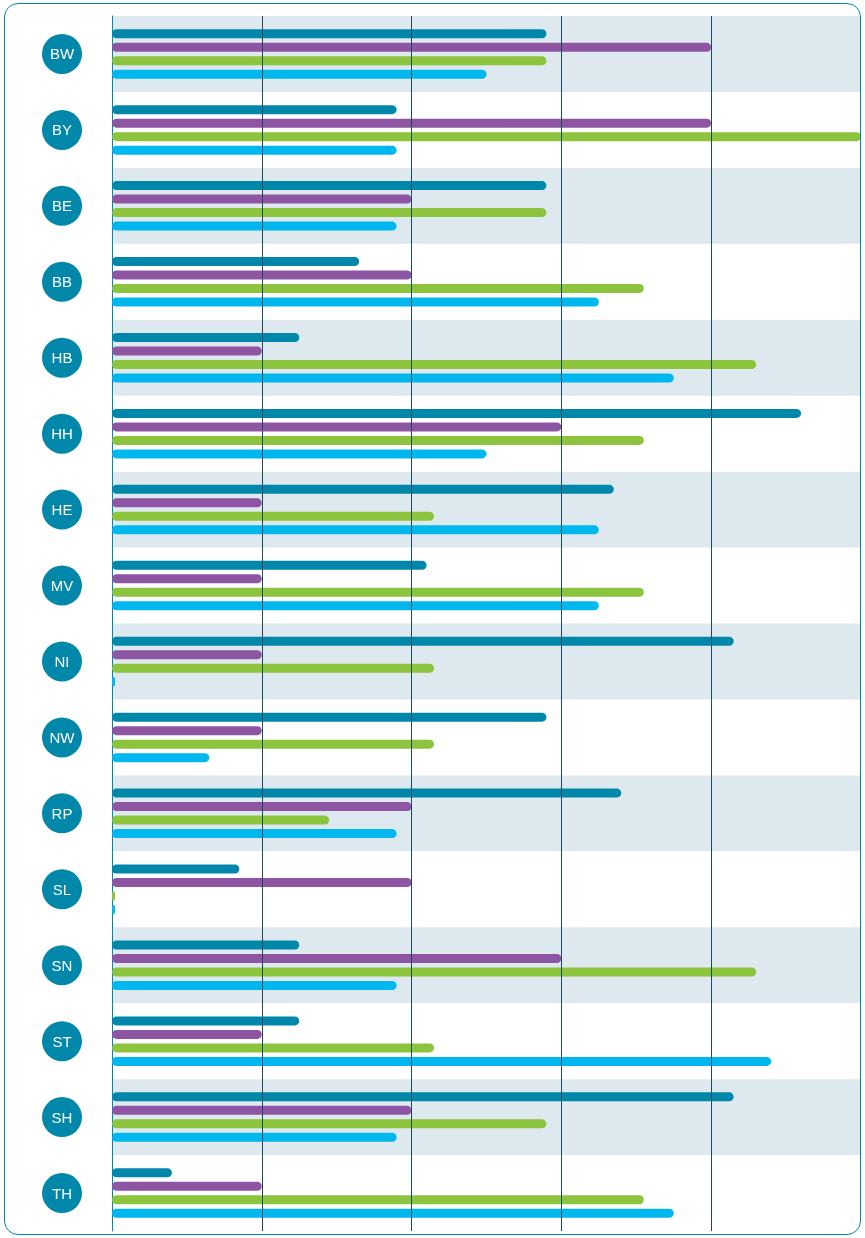  Describe the element at coordinates (62, 206) in the screenshot. I see `y-tick-label: BE` at that location.